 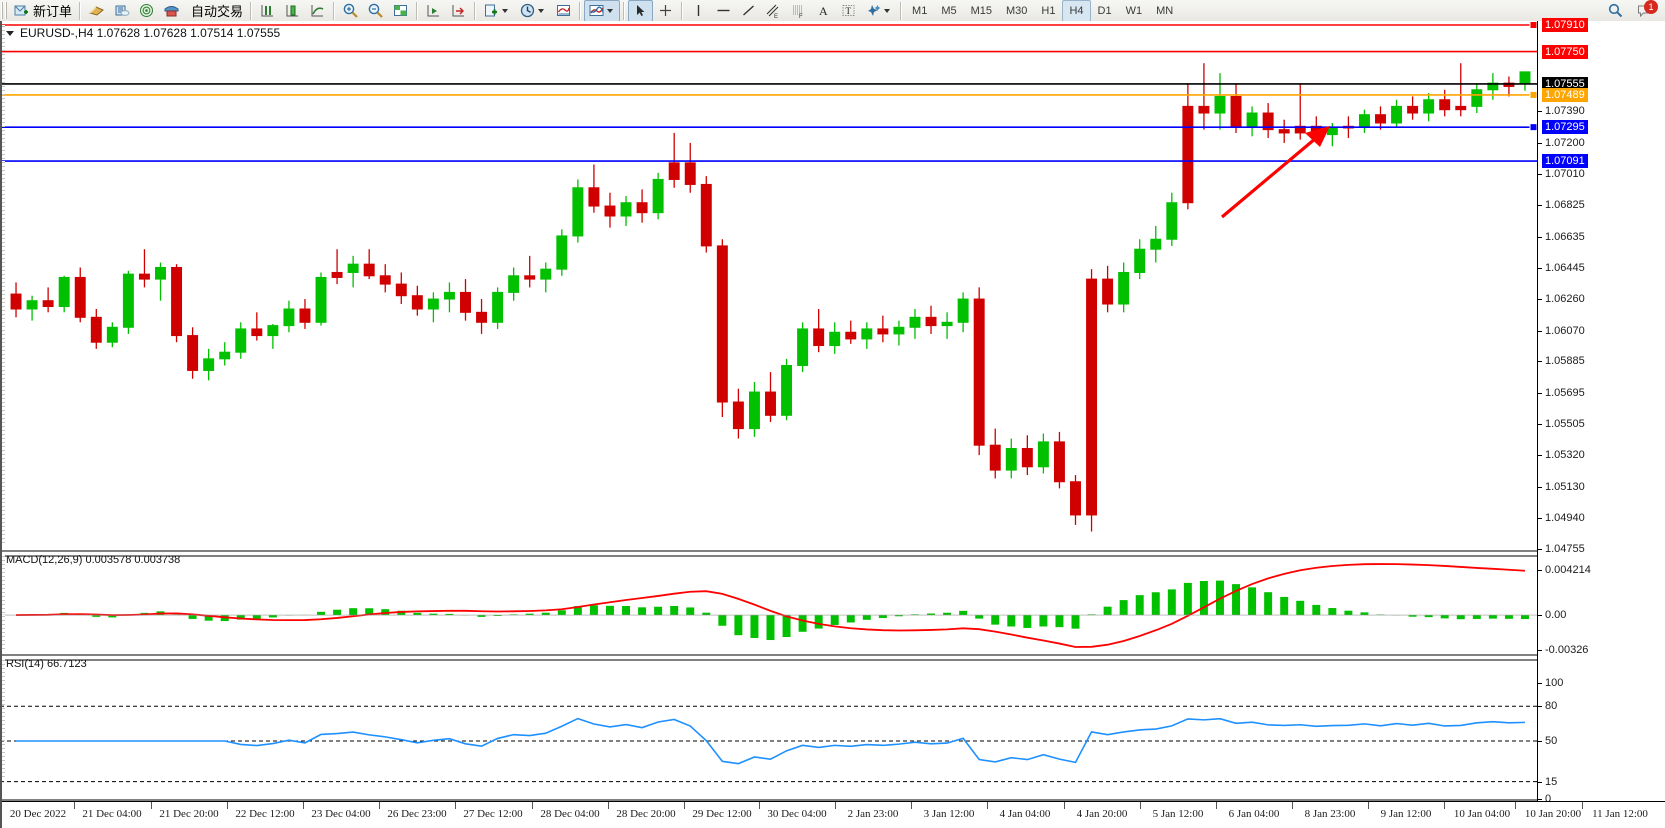 What do you see at coordinates (873, 814) in the screenshot?
I see `time-axis-label: 2 Jan 23:00` at bounding box center [873, 814].